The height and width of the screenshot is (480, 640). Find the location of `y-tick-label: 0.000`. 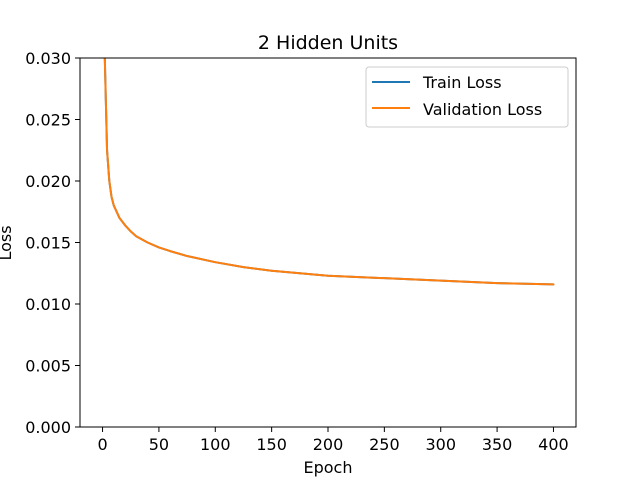

y-tick-label: 0.000 is located at coordinates (48, 427).